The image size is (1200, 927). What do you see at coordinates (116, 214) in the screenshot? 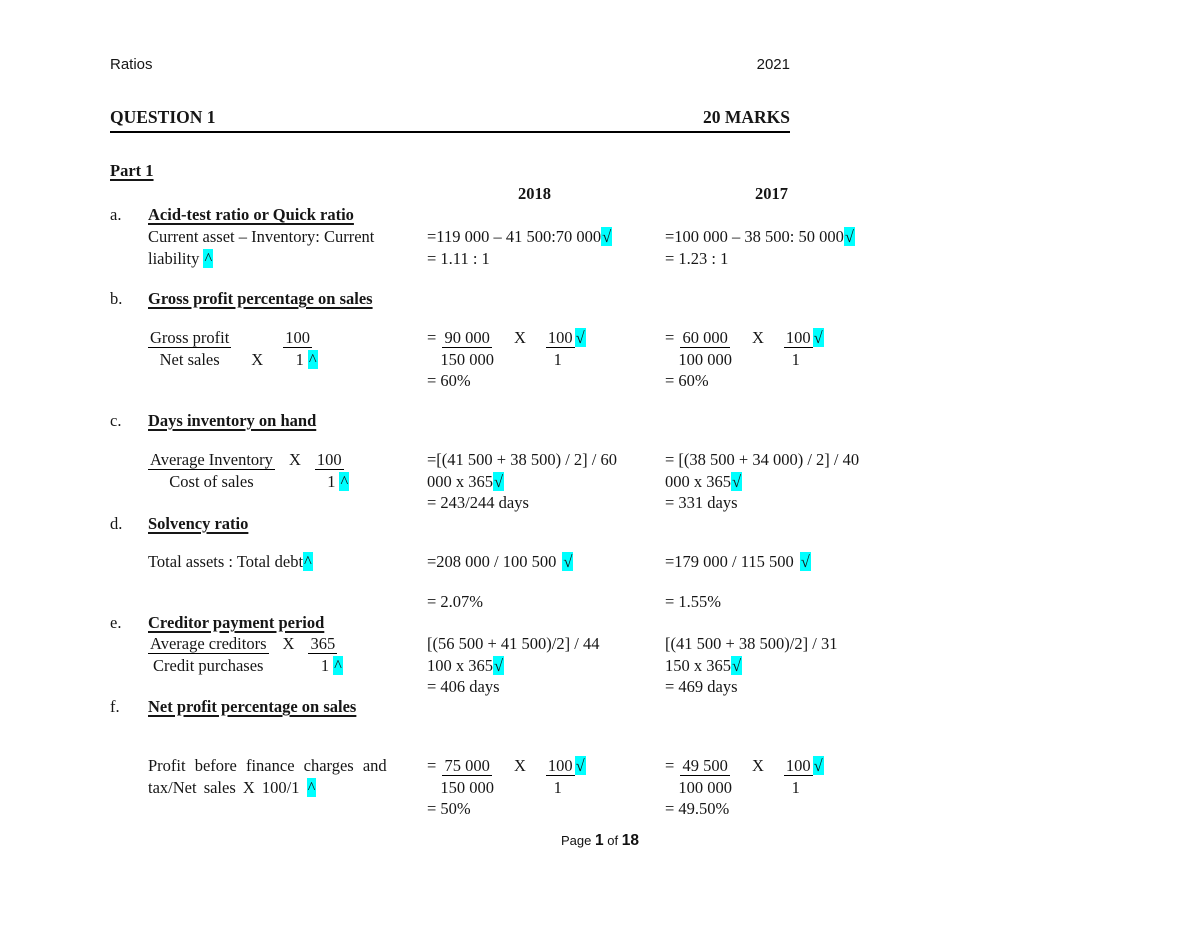
I see `section-a-letter: a.` at bounding box center [116, 214].